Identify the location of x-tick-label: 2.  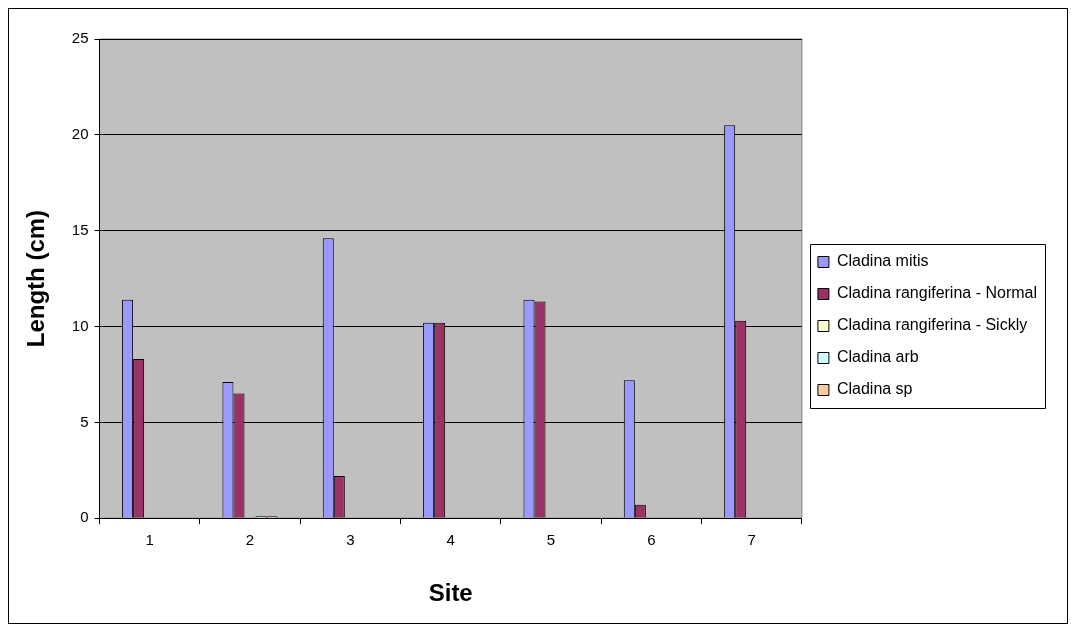
(250, 540).